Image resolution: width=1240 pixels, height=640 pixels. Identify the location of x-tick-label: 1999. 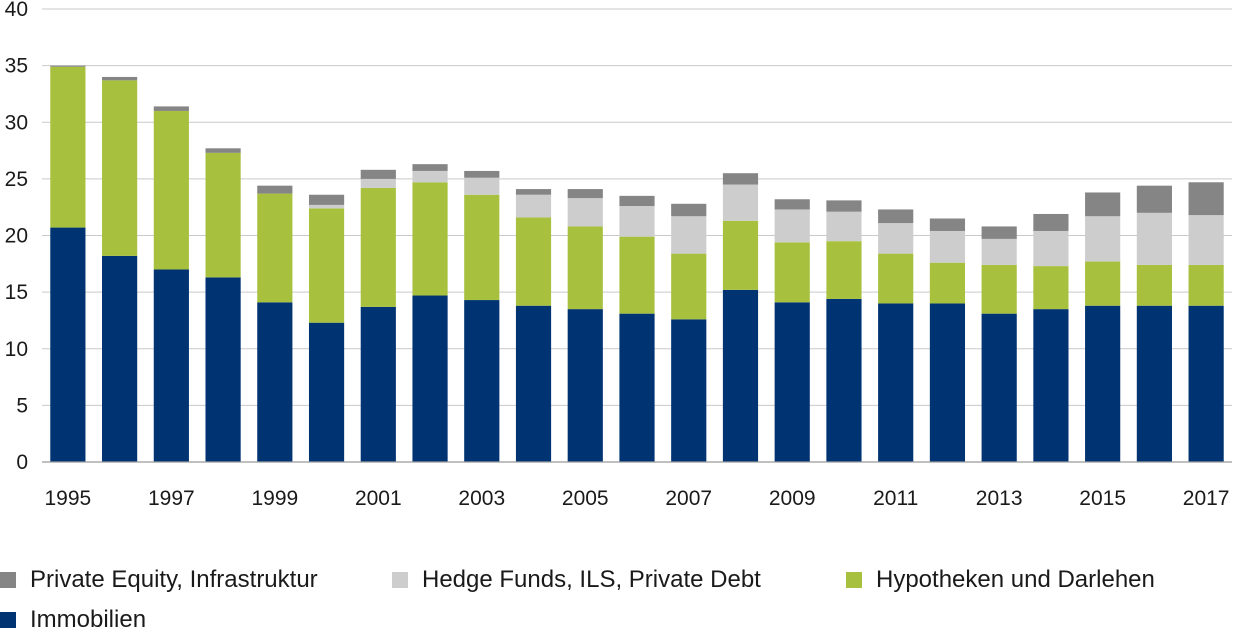
(274, 498).